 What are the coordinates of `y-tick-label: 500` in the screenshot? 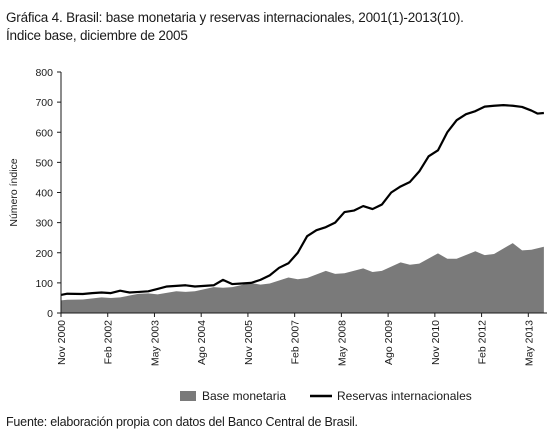 It's located at (44, 163).